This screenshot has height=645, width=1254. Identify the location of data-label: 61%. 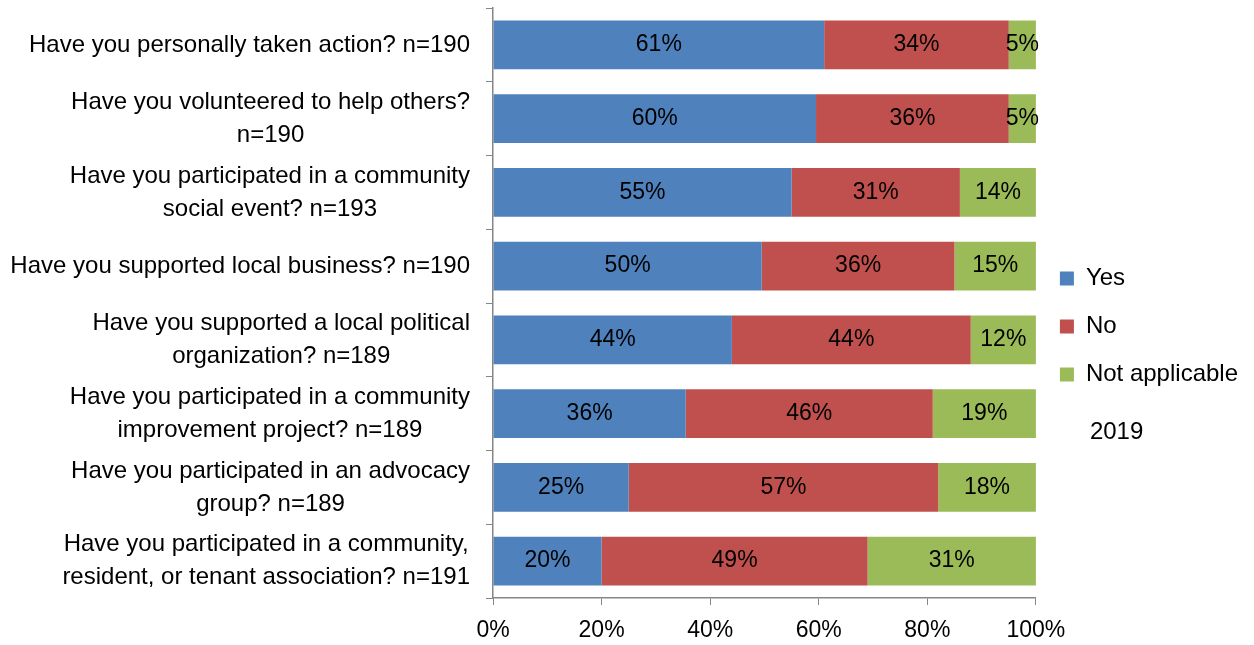
(658, 43).